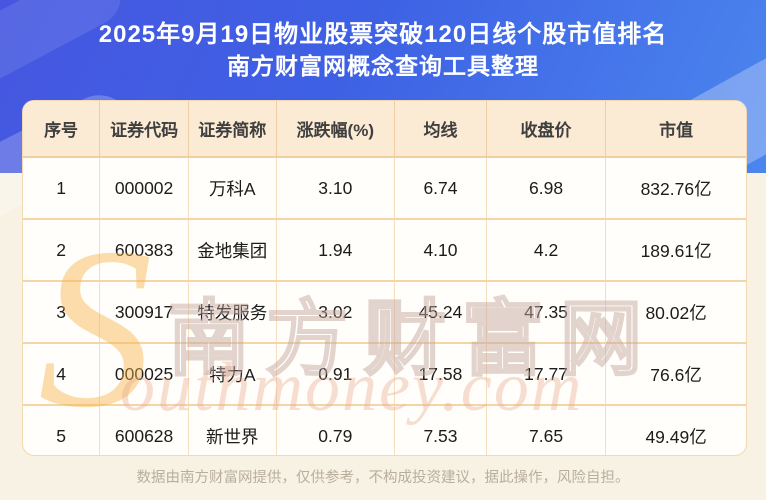  What do you see at coordinates (676, 436) in the screenshot?
I see `table-cell: 49.49亿` at bounding box center [676, 436].